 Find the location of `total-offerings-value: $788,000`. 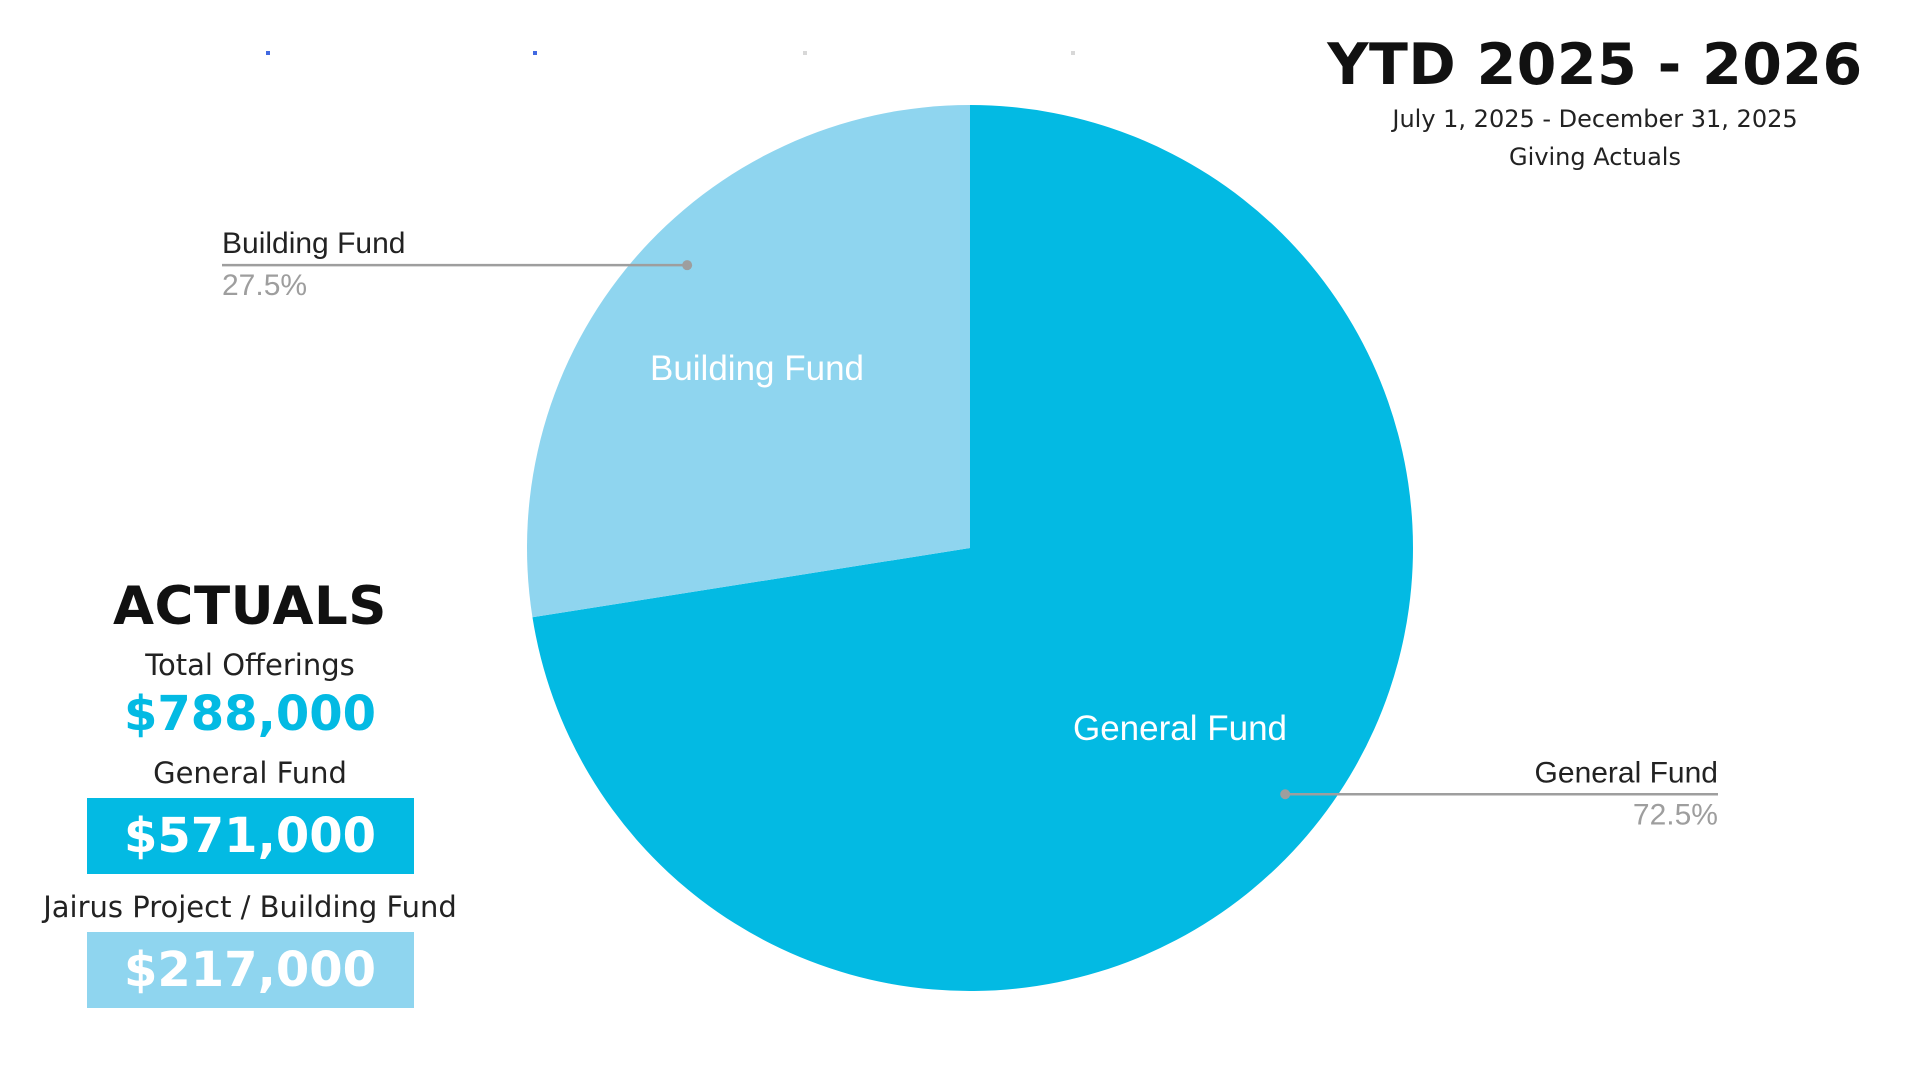

total-offerings-value: $788,000 is located at coordinates (250, 714).